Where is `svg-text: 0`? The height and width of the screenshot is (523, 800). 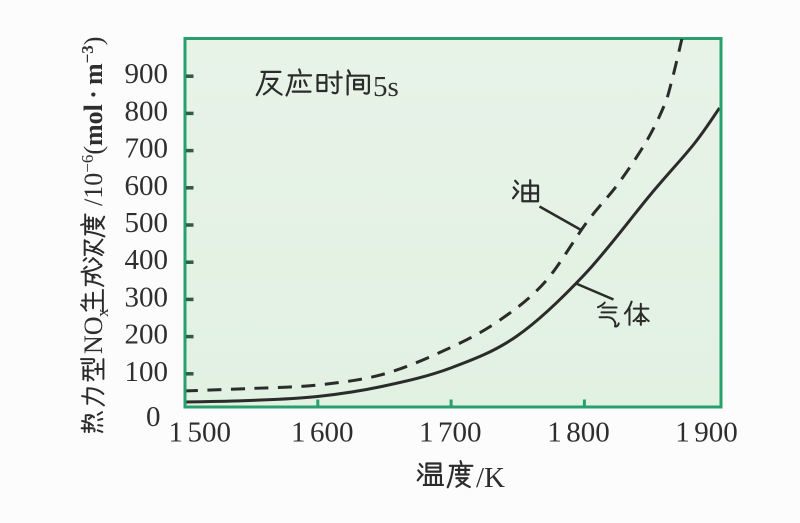 svg-text: 0 is located at coordinates (153, 417).